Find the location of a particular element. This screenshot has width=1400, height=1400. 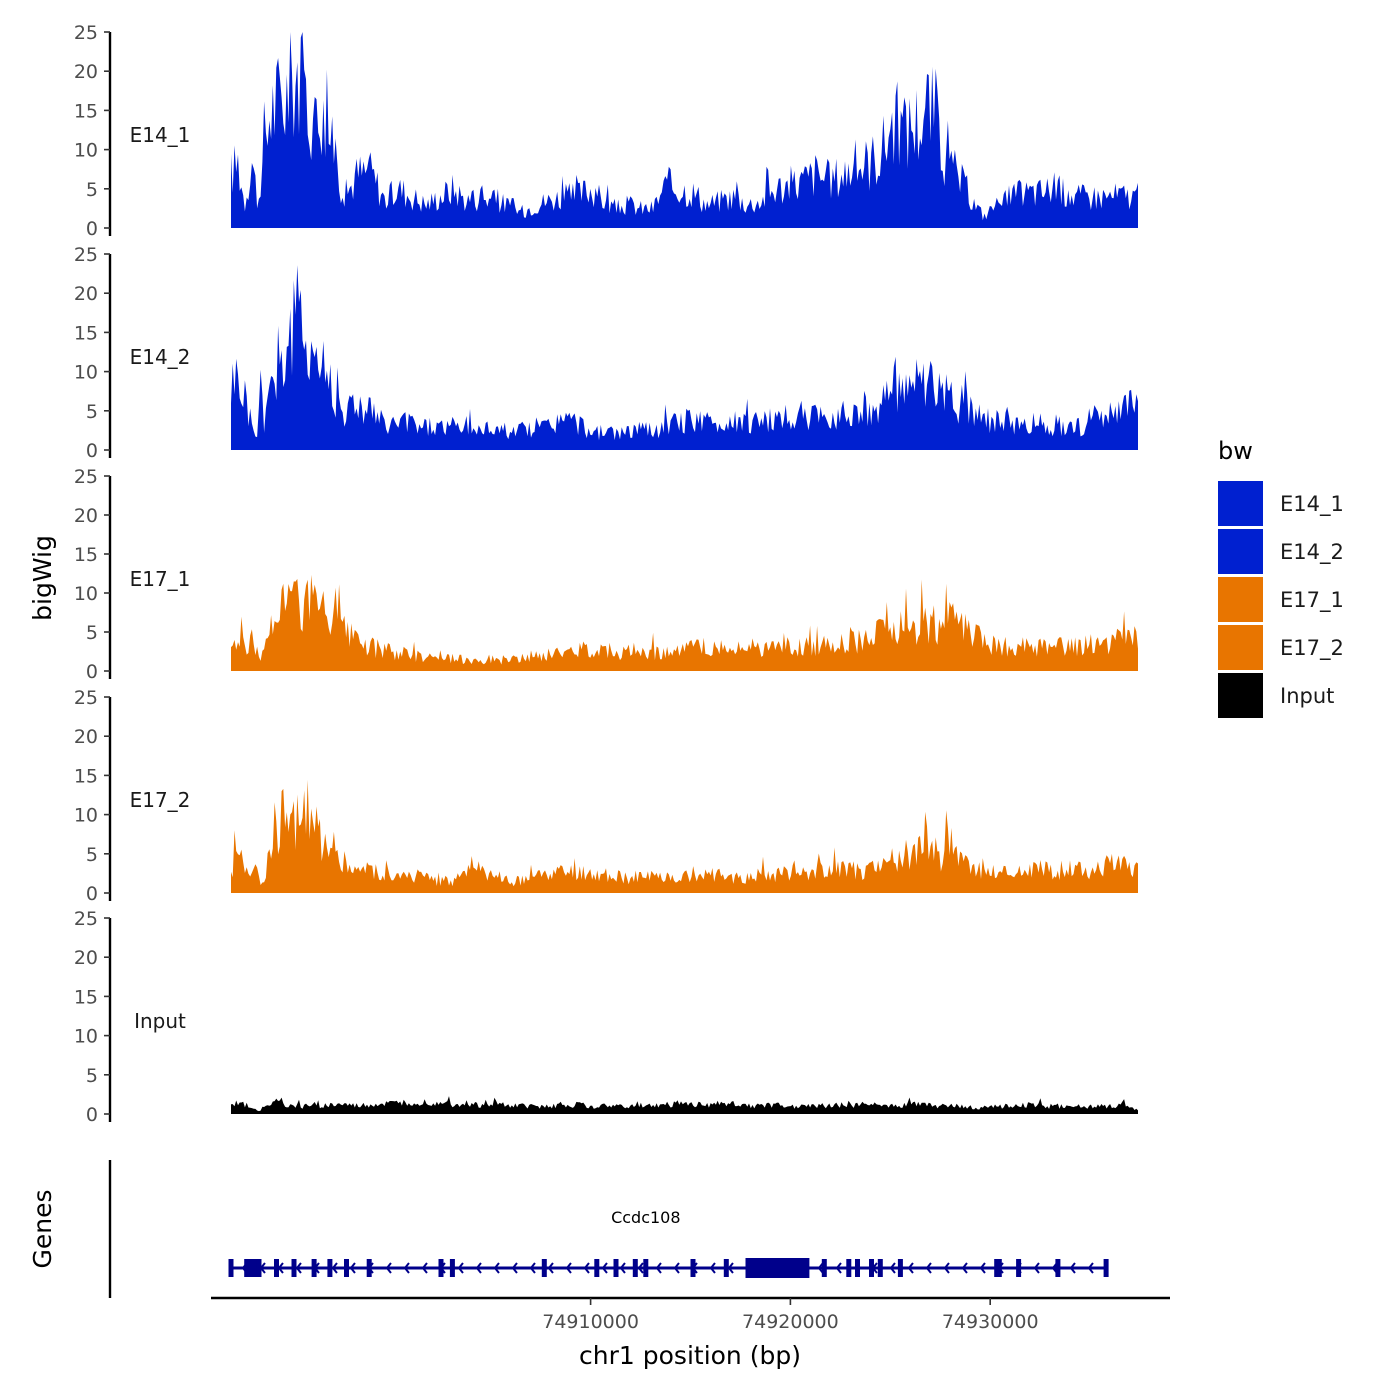

x-tick-label: 74910000 is located at coordinates (590, 1322).